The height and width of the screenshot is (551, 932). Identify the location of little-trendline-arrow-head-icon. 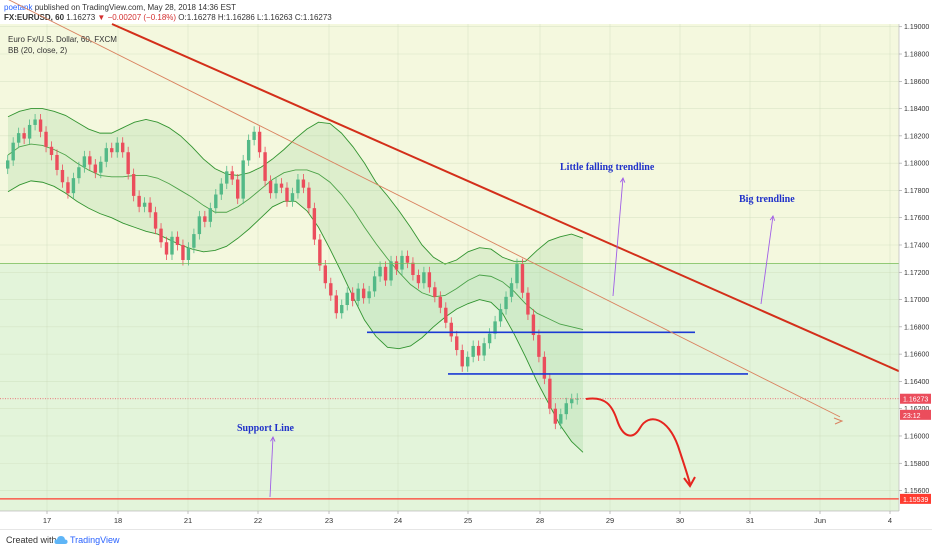
(622, 180).